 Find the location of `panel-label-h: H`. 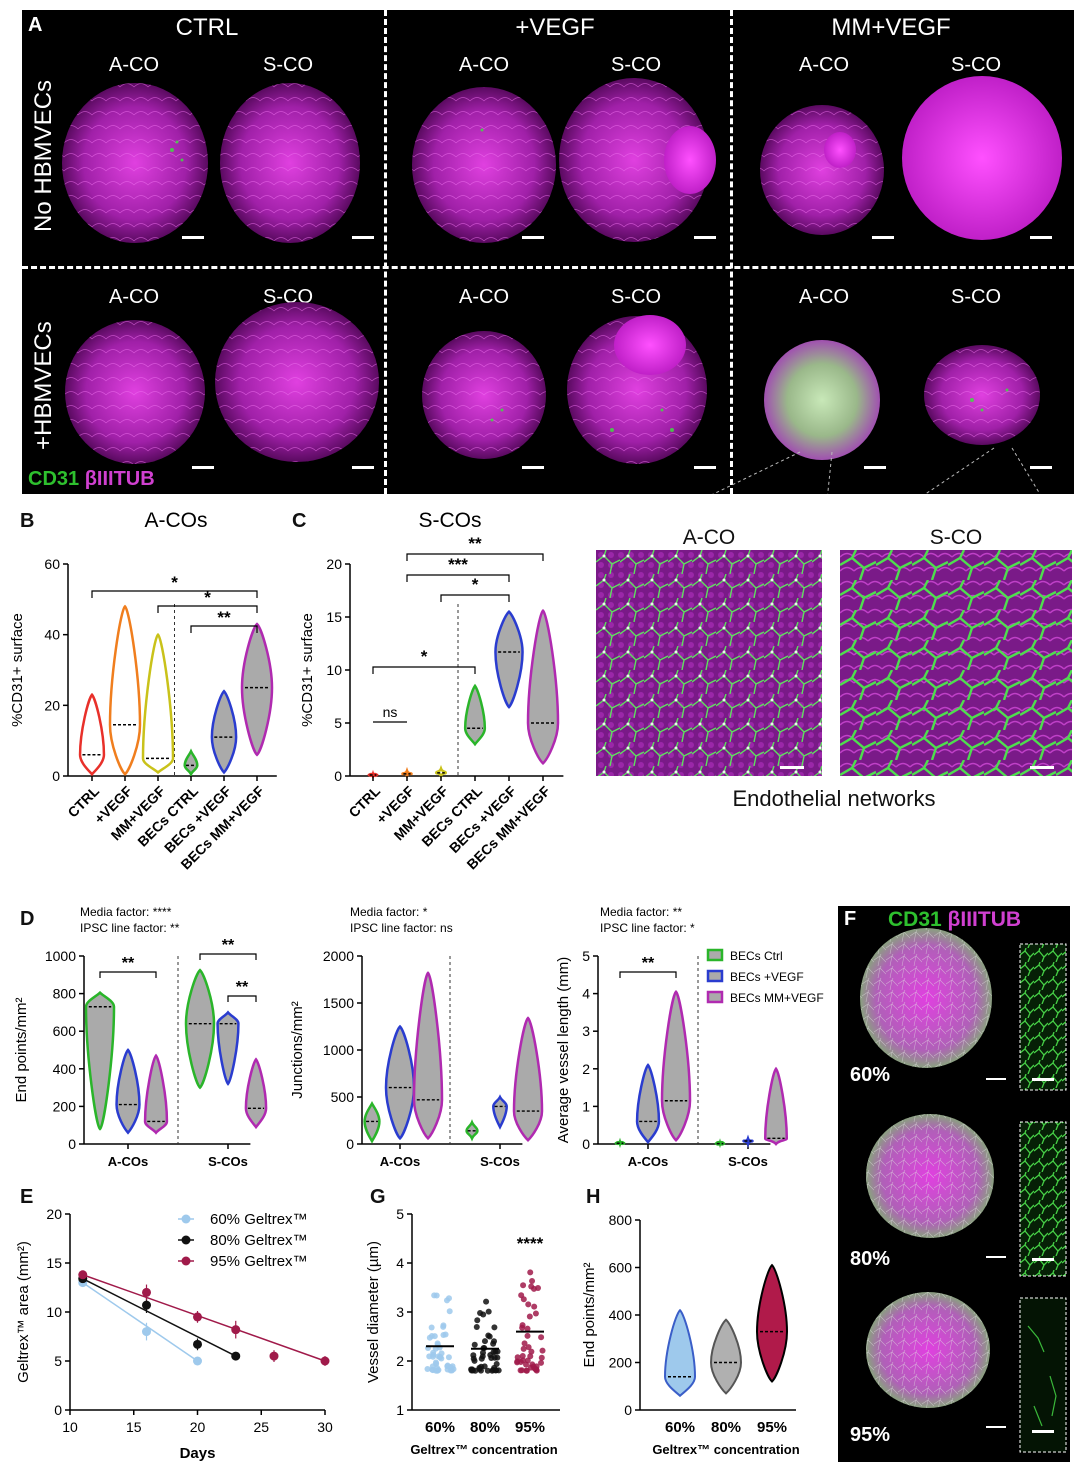

panel-label-h: H is located at coordinates (593, 1197).